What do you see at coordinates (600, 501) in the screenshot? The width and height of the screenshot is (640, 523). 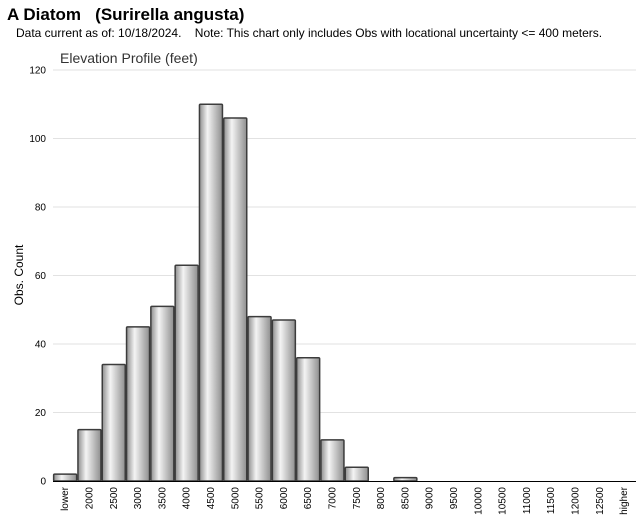 I see `x-tick-label: 12500` at bounding box center [600, 501].